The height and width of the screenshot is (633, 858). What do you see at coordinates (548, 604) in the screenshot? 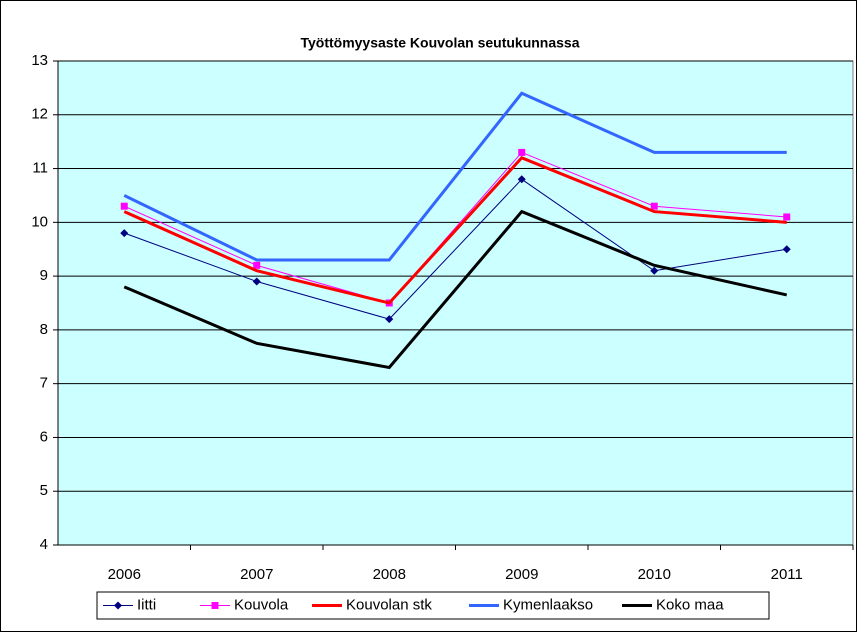
I see `legend-label: Kymenlaakso` at bounding box center [548, 604].